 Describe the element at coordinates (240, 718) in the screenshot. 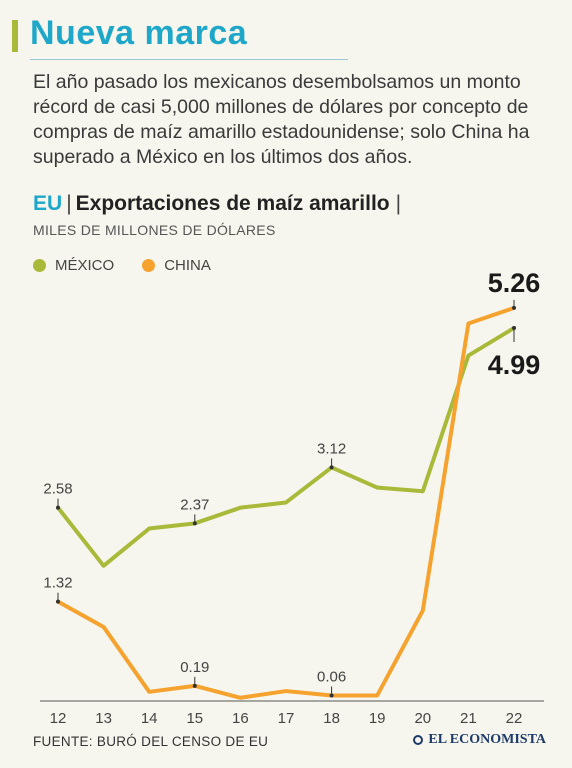

I see `x-tick-label: 16` at that location.